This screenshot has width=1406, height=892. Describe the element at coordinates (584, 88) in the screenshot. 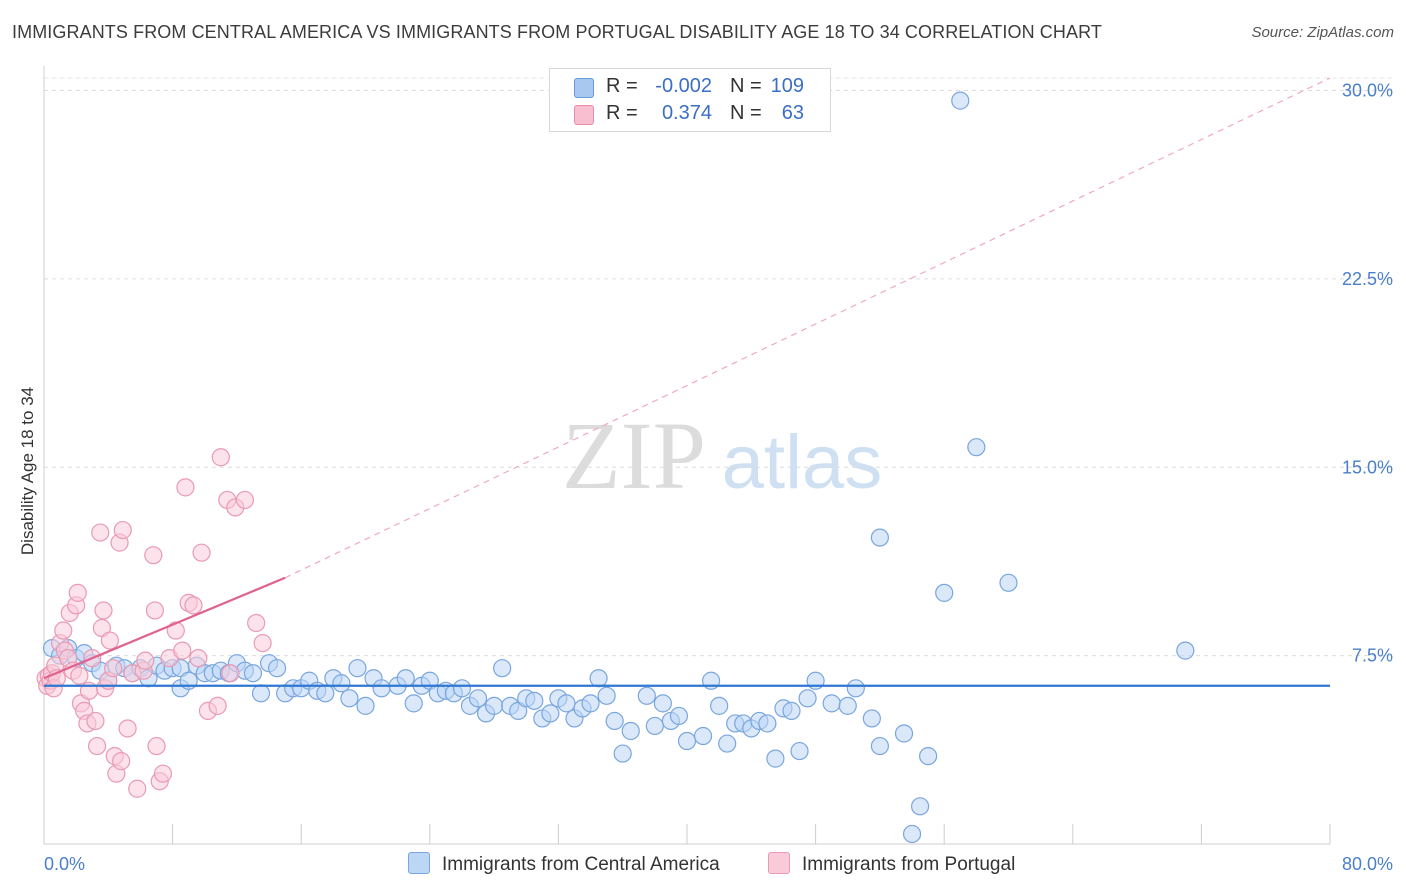

I see `legend-swatch-central-america` at that location.